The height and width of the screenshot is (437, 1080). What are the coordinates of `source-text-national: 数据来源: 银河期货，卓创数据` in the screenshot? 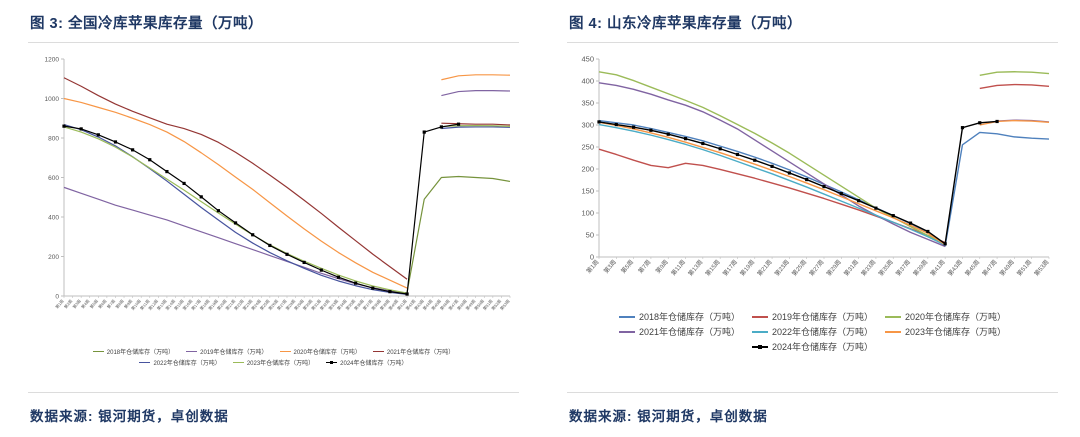 It's located at (129, 416).